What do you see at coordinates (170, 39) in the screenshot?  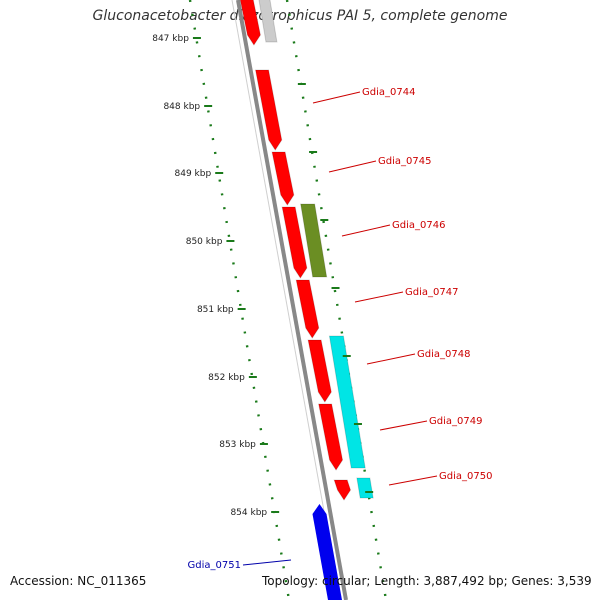 I see `tick-label: 847 kbp` at bounding box center [170, 39].